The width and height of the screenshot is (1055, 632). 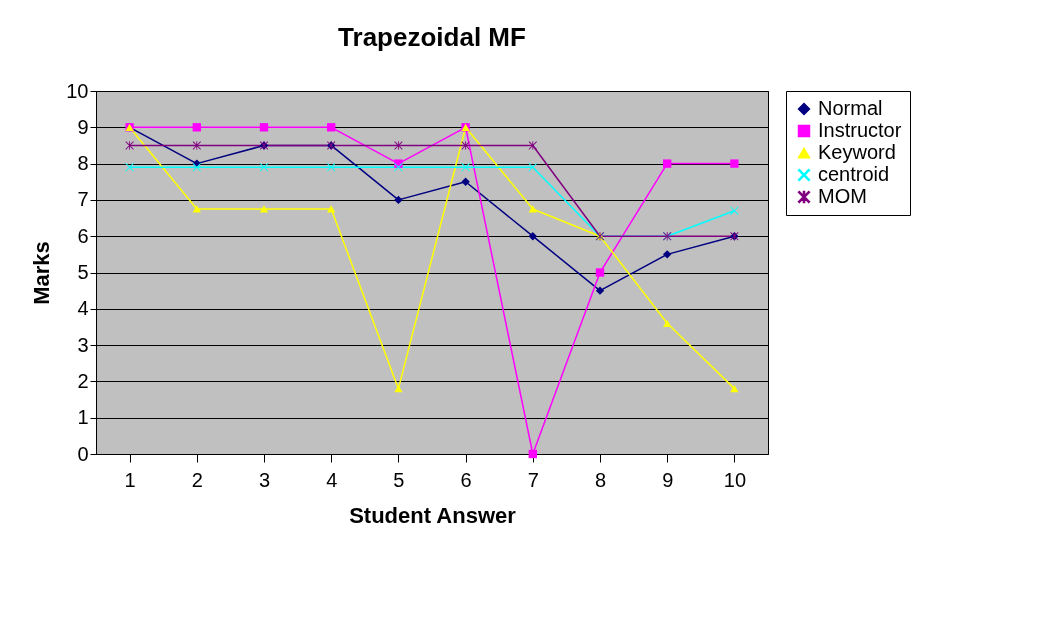 I want to click on x-tick-label: 5, so click(x=399, y=479).